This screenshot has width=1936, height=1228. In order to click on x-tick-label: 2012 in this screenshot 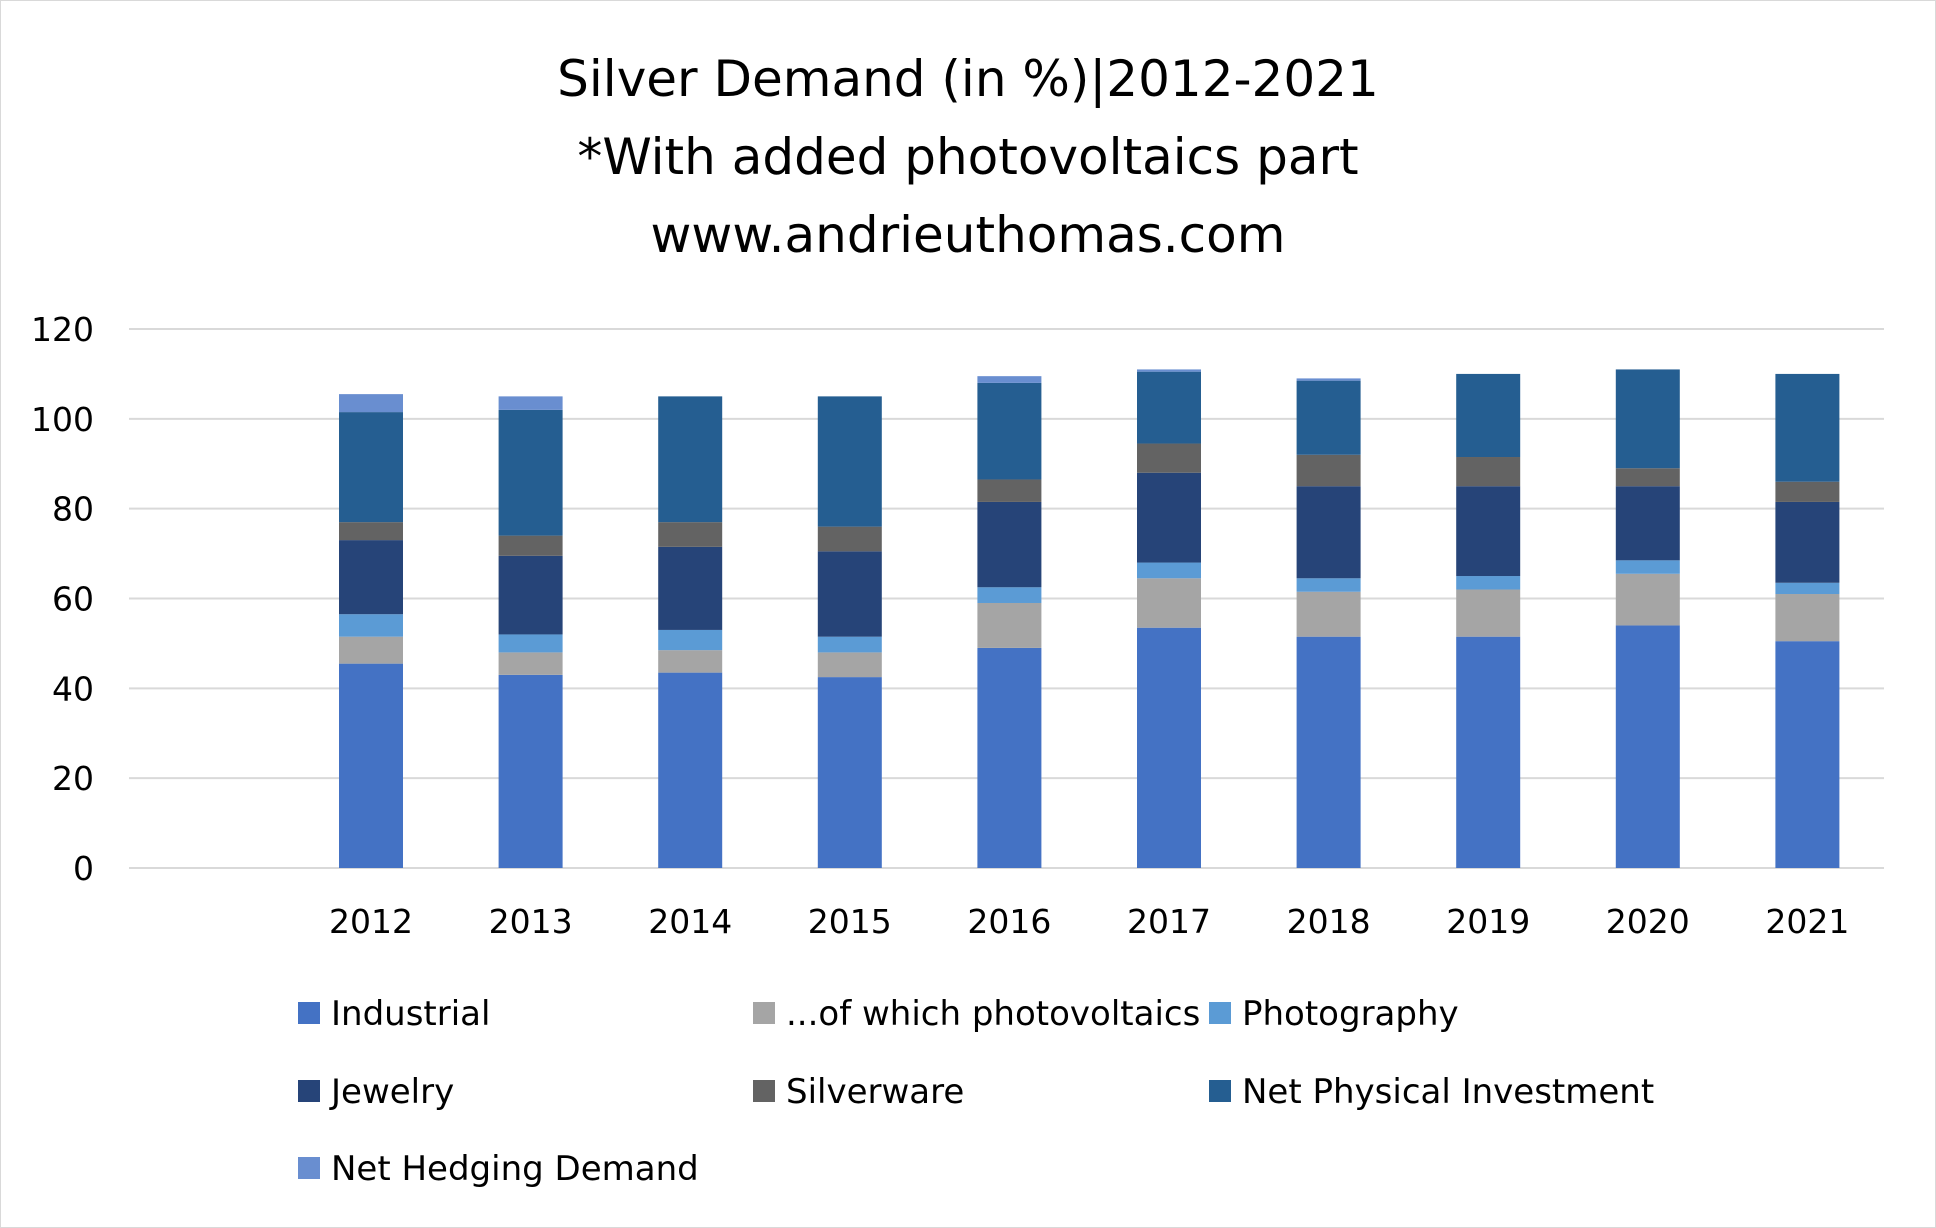, I will do `click(371, 921)`.